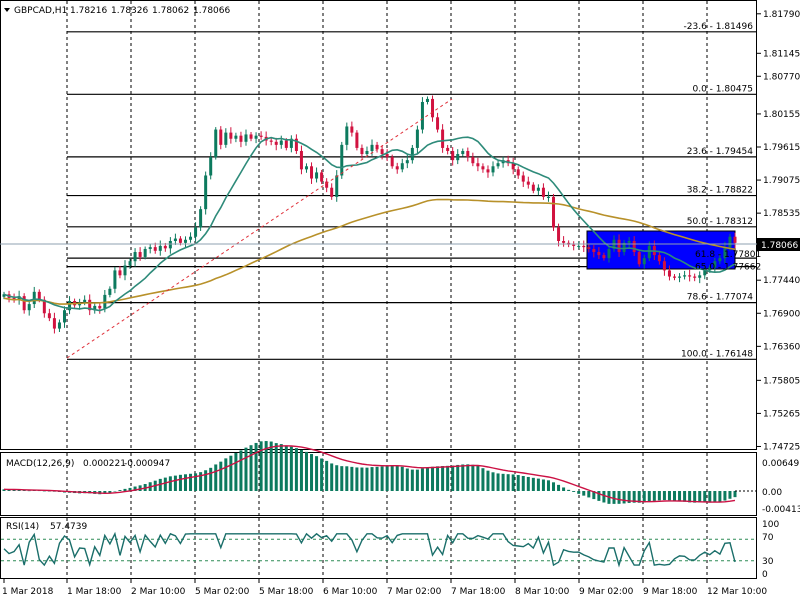  Describe the element at coordinates (606, 592) in the screenshot. I see `time-label: 9 Mar 02:00` at that location.